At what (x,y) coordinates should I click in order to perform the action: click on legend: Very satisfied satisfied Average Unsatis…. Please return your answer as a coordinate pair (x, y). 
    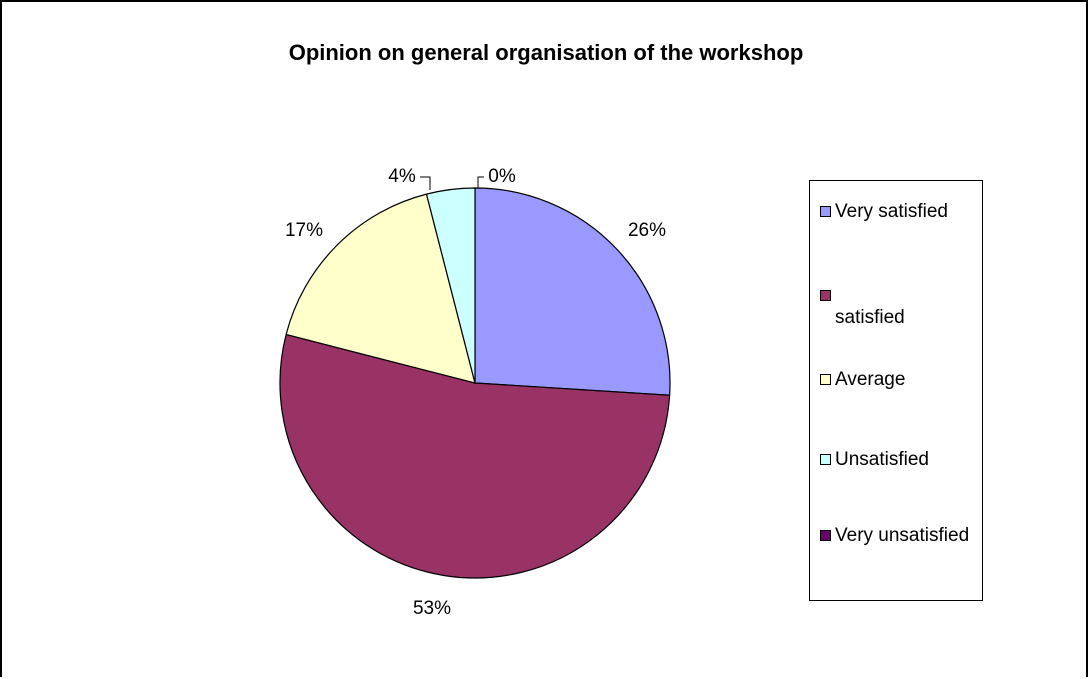
    Looking at the image, I should click on (896, 390).